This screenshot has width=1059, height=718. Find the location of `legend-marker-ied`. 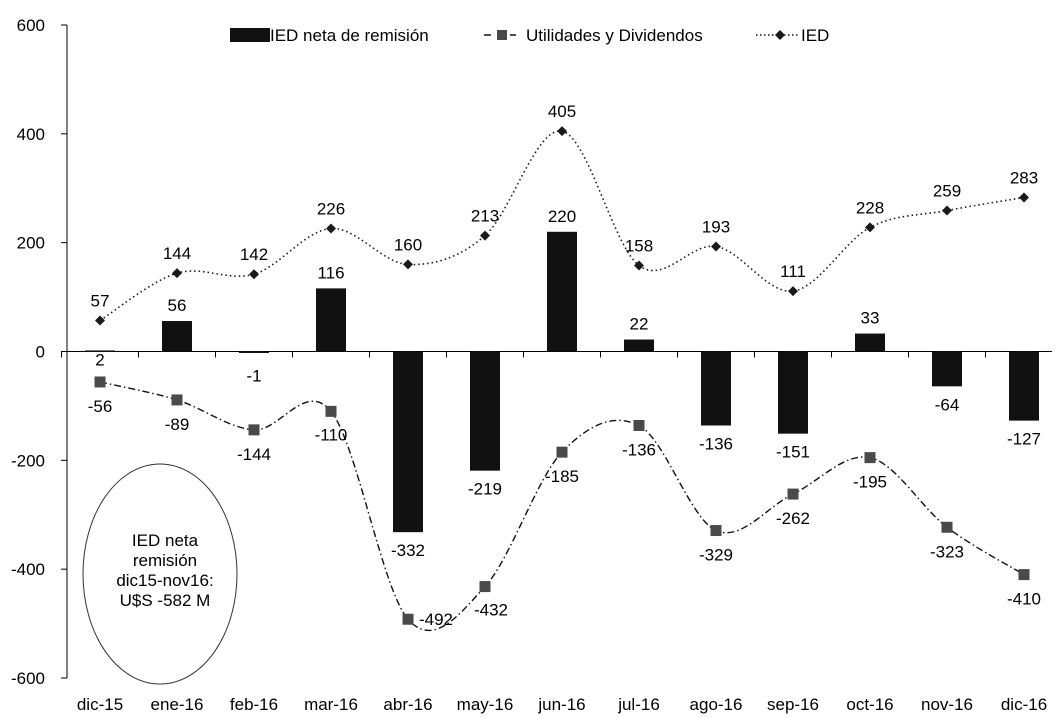

legend-marker-ied is located at coordinates (780, 35).